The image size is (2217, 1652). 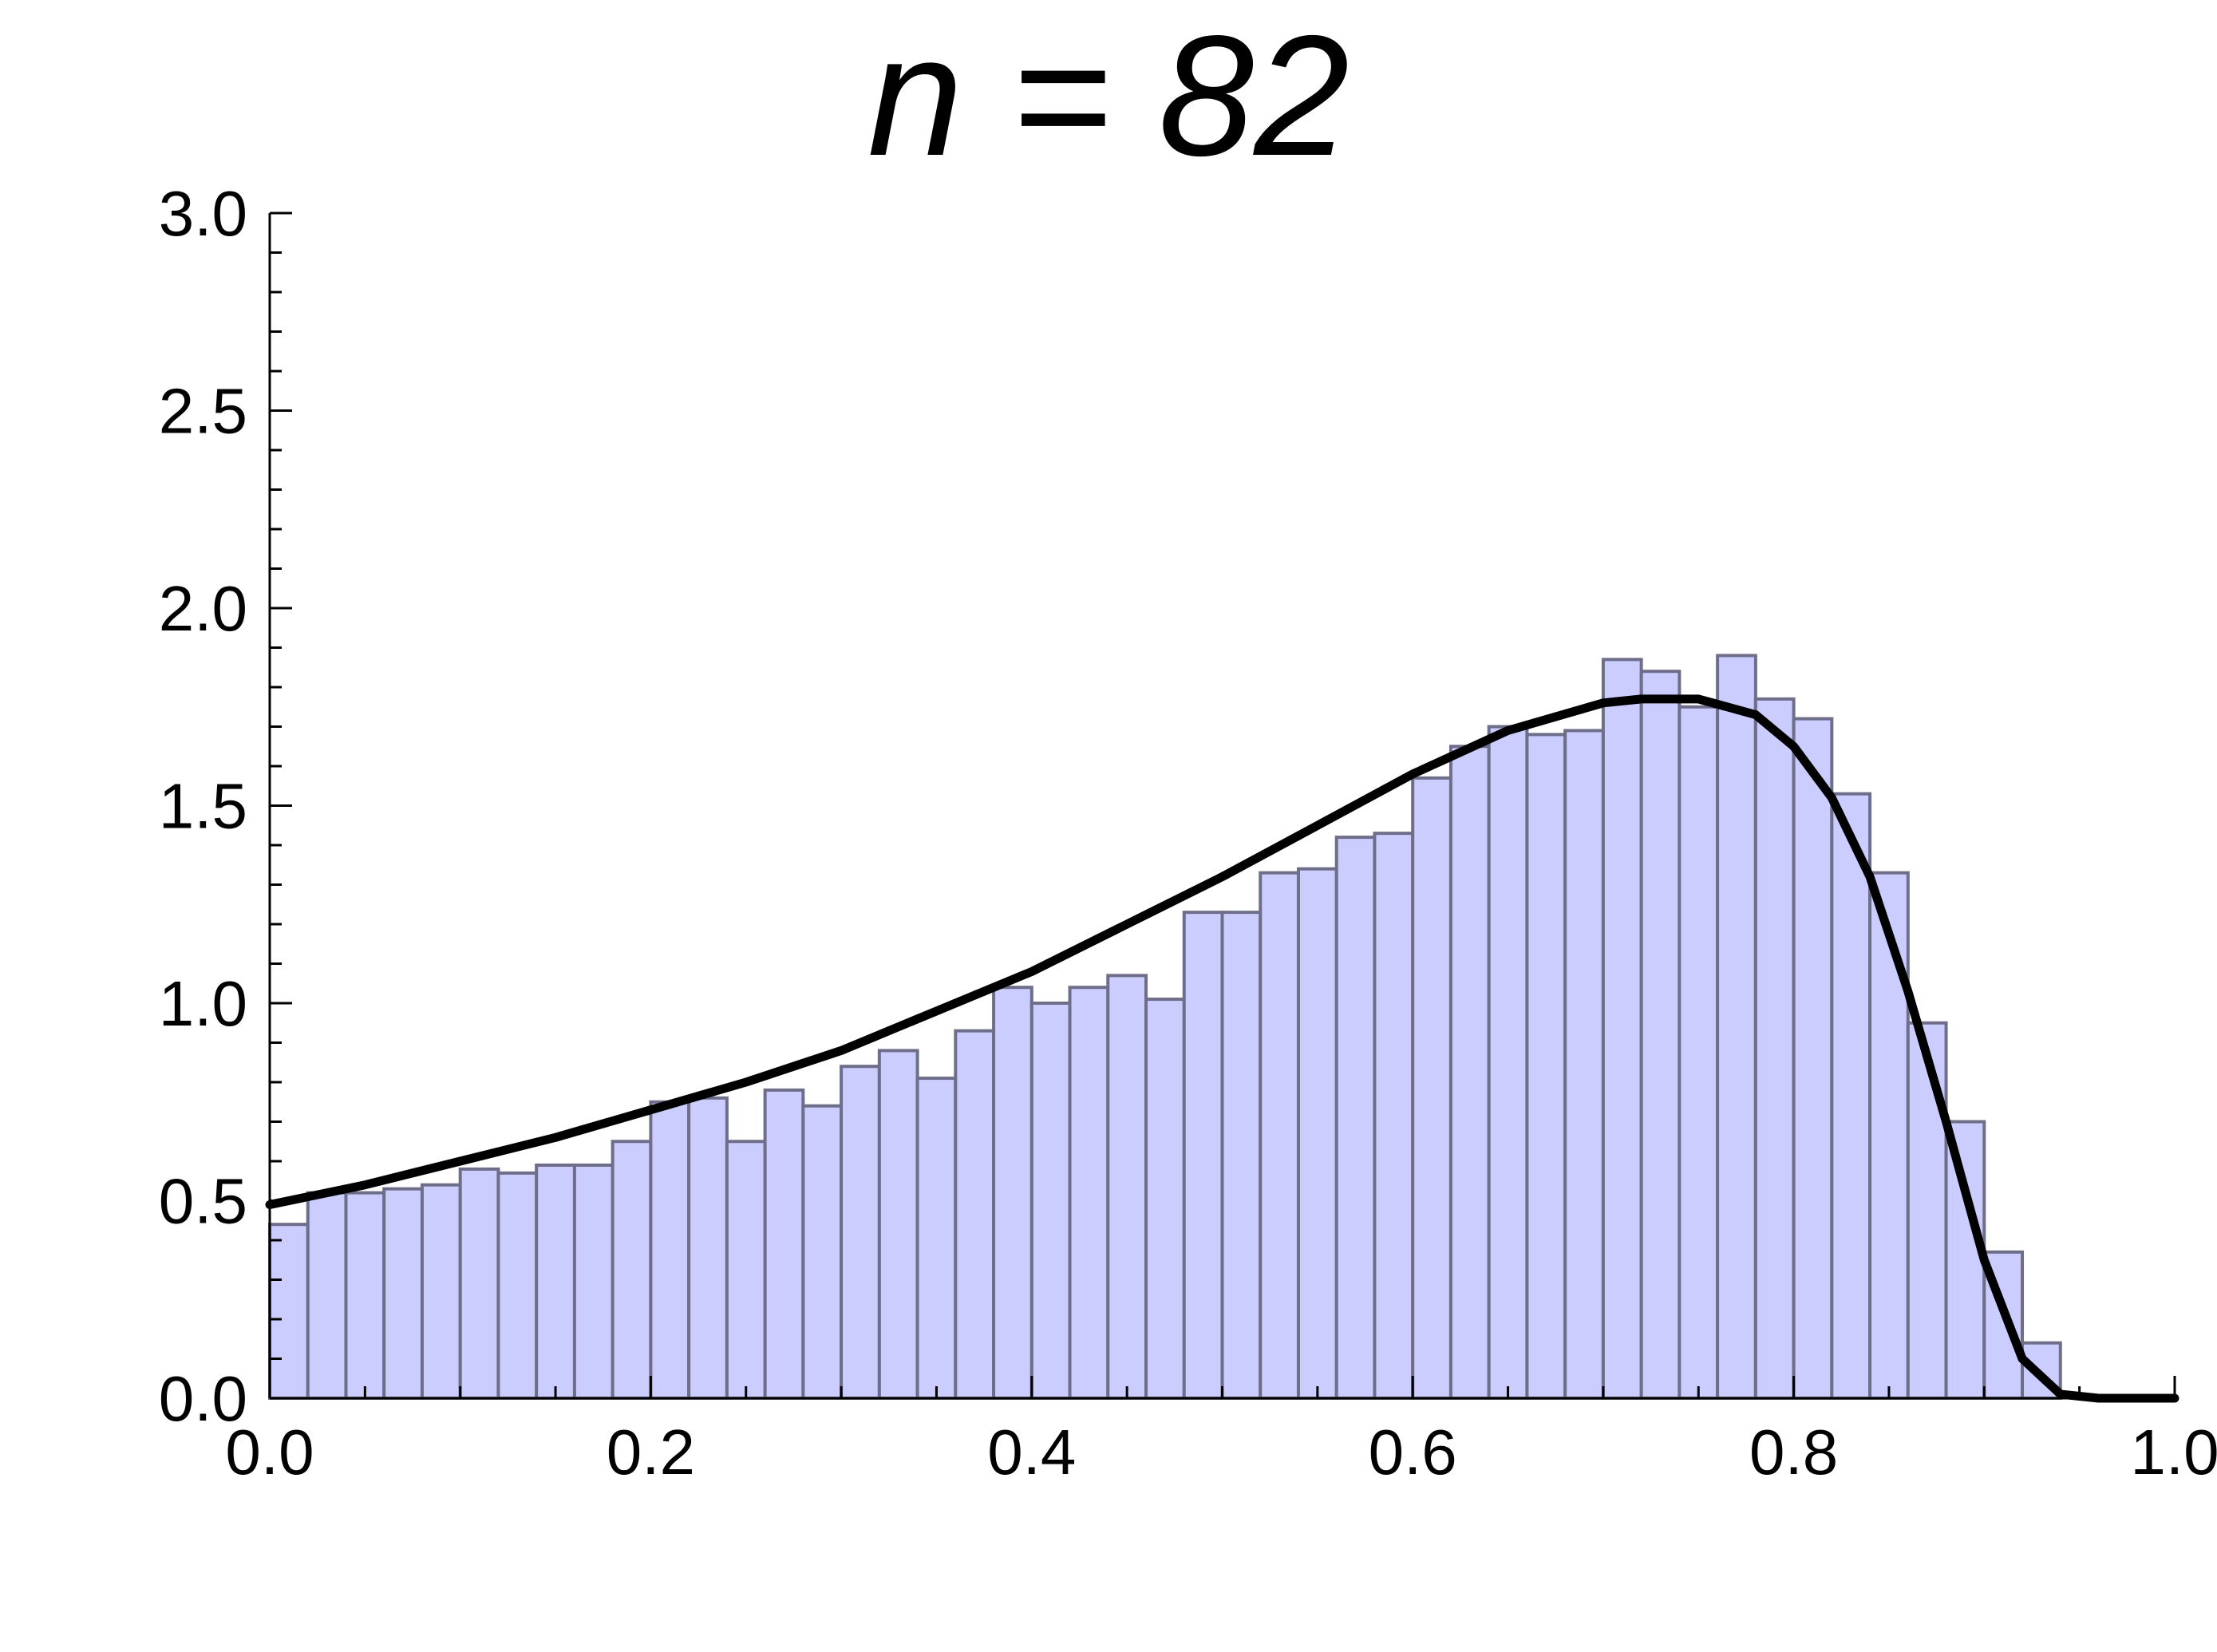 I want to click on y-tick-label: 1.5, so click(x=203, y=806).